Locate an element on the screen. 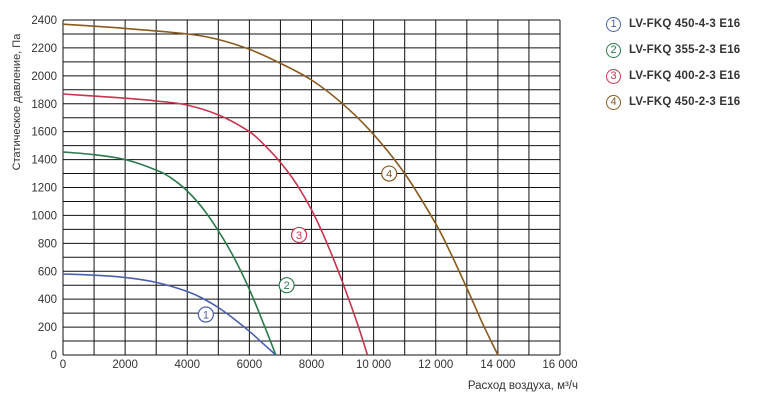  series-marker-label: 3 is located at coordinates (299, 236).